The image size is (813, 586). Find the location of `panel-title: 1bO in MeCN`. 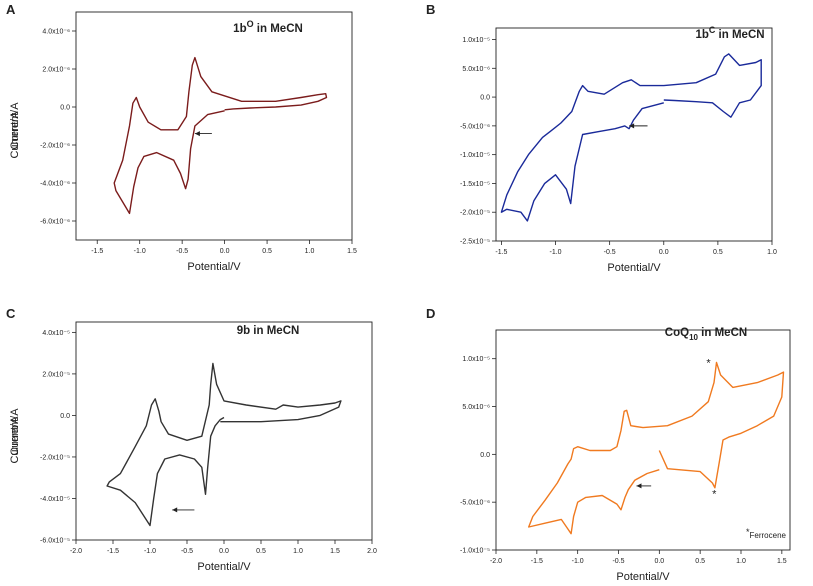

panel-title: 1bO in MeCN is located at coordinates (268, 27).